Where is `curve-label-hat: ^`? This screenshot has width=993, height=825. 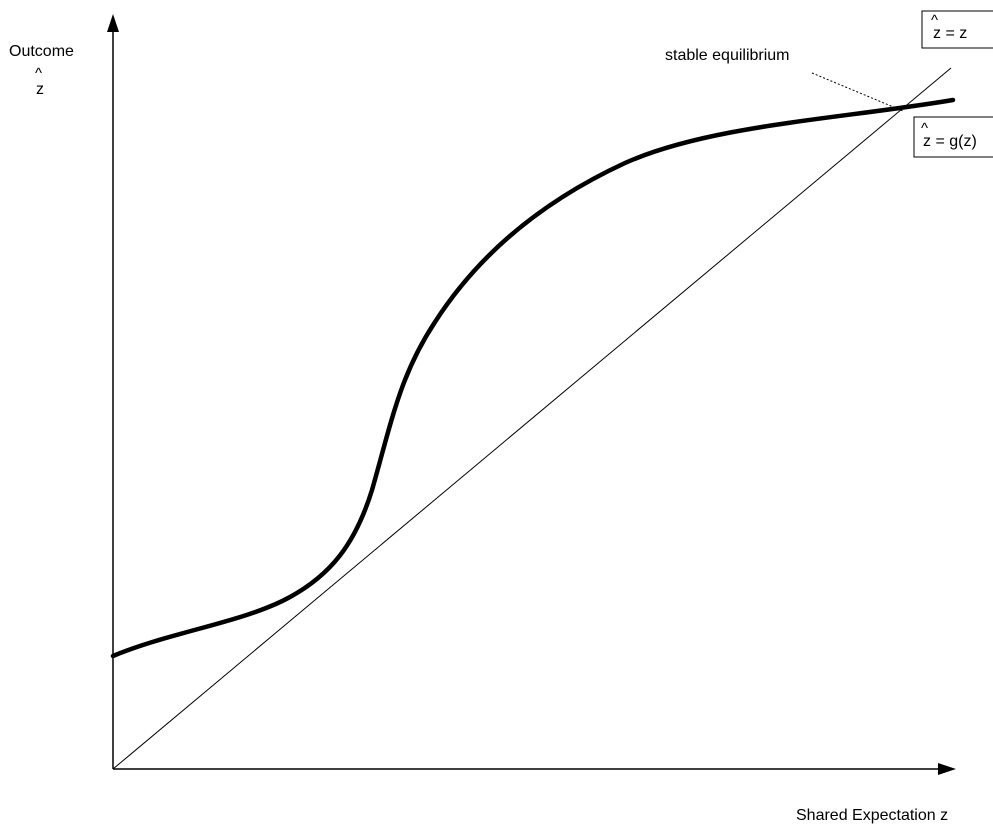 curve-label-hat: ^ is located at coordinates (925, 128).